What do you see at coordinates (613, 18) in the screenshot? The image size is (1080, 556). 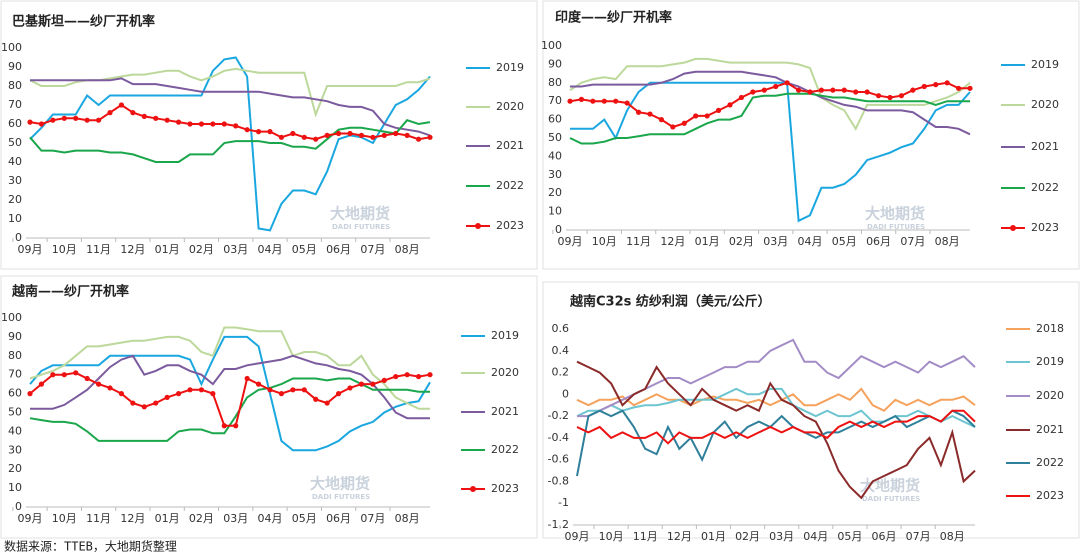 I see `chart-title: 印度——纱厂开机率` at bounding box center [613, 18].